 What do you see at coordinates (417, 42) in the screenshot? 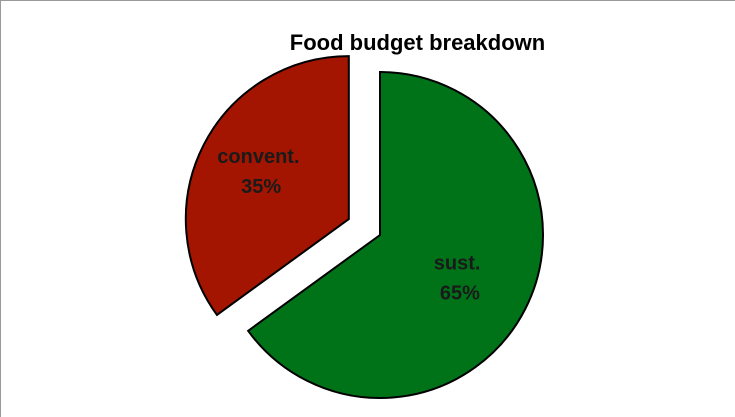
I see `chart-title: Food budget breakdown` at bounding box center [417, 42].